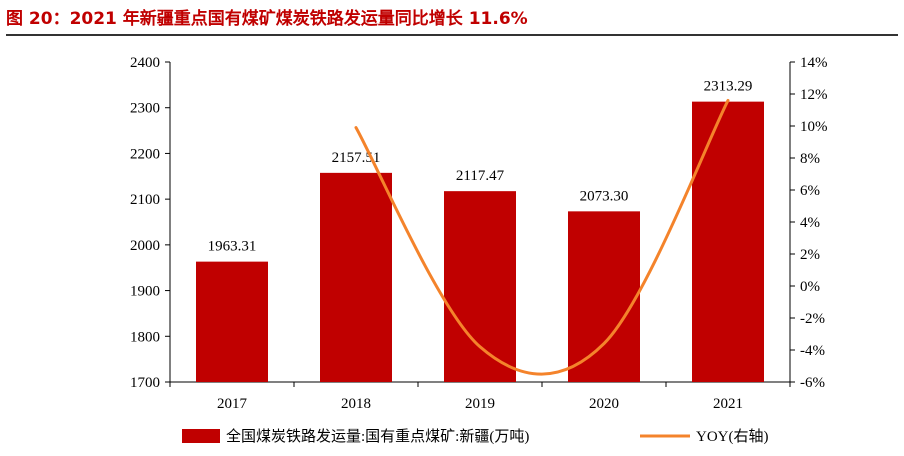 The width and height of the screenshot is (904, 456). Describe the element at coordinates (145, 337) in the screenshot. I see `left-axis-tick-label: 1800` at that location.